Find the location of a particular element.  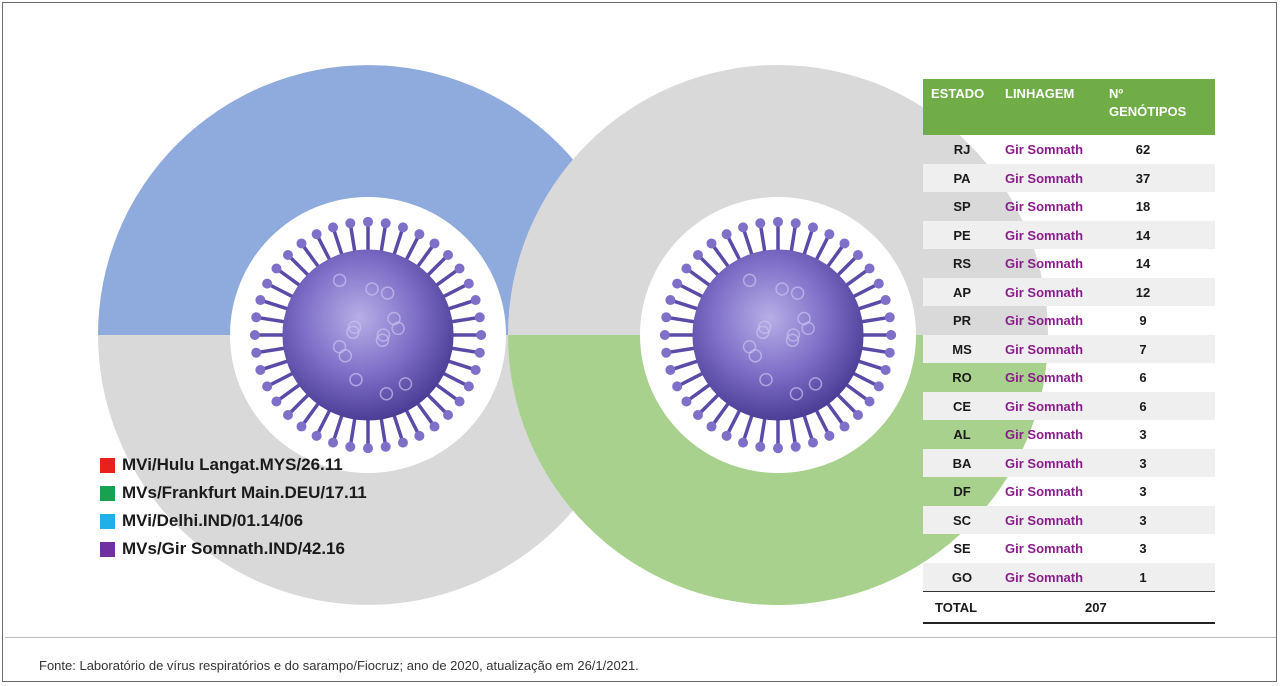

table-row: PR Gir Somnath 9 is located at coordinates (1069, 320).